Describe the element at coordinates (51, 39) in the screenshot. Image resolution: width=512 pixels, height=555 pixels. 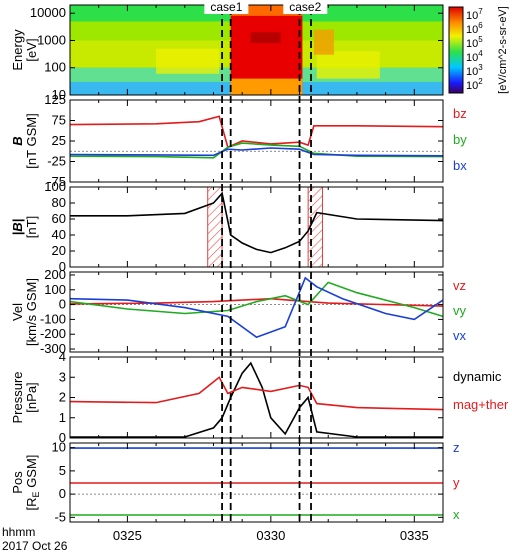
I see `y-tick-label-energy: 1000` at that location.